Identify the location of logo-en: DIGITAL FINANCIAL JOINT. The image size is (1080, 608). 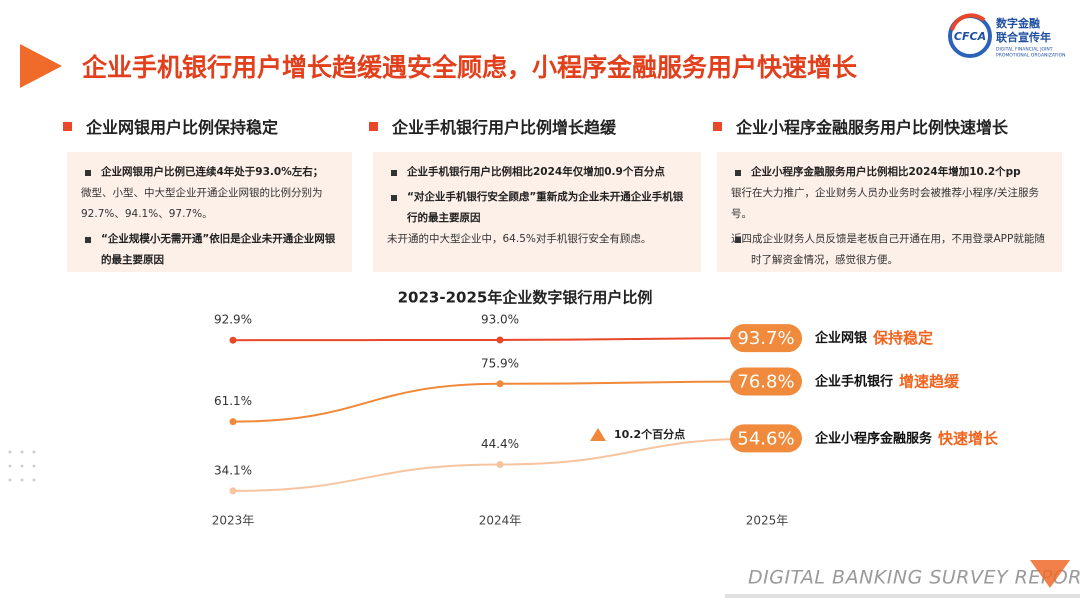
(1024, 50).